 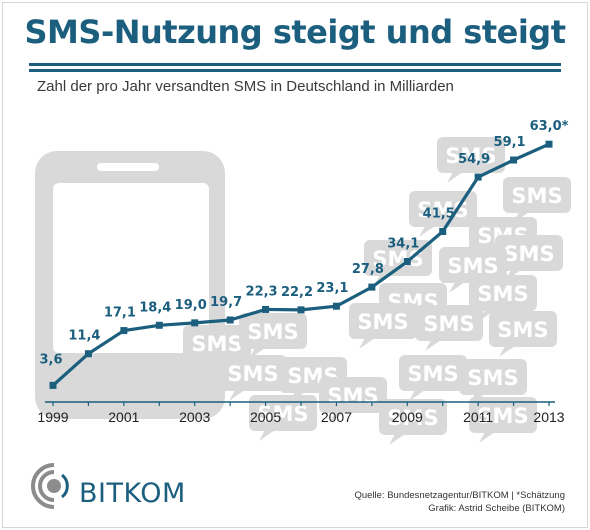 I want to click on x-tick-label: 2003, so click(x=194, y=417).